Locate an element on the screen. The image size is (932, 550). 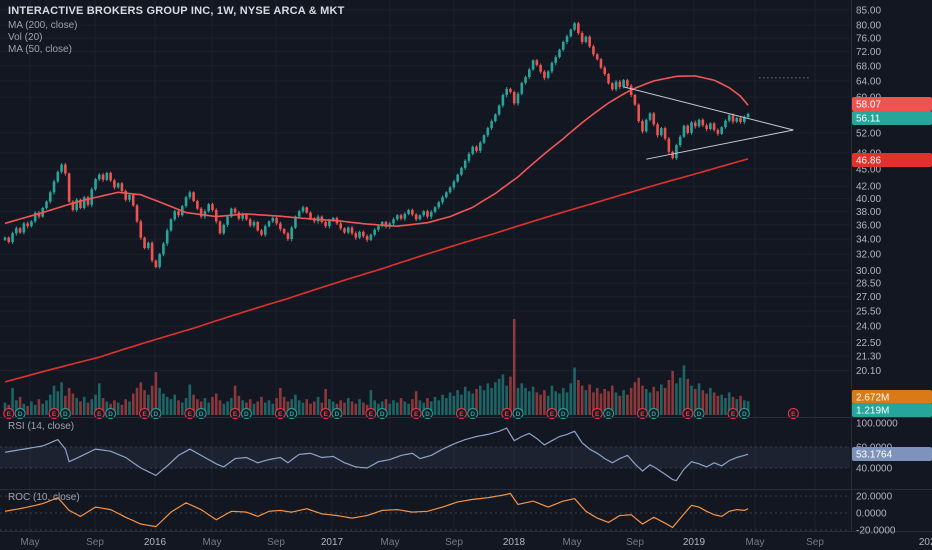
rsi-badge-el: 53.1764 is located at coordinates (874, 455).